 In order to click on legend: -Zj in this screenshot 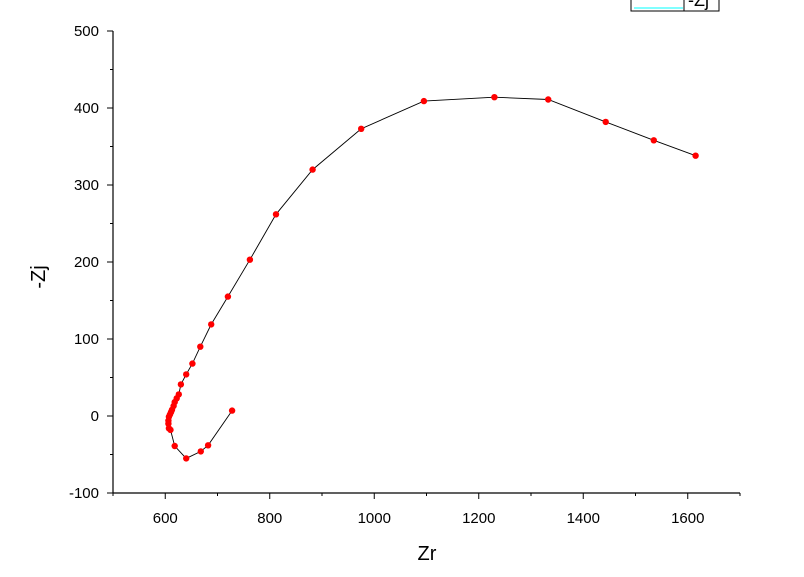, I will do `click(675, 6)`.